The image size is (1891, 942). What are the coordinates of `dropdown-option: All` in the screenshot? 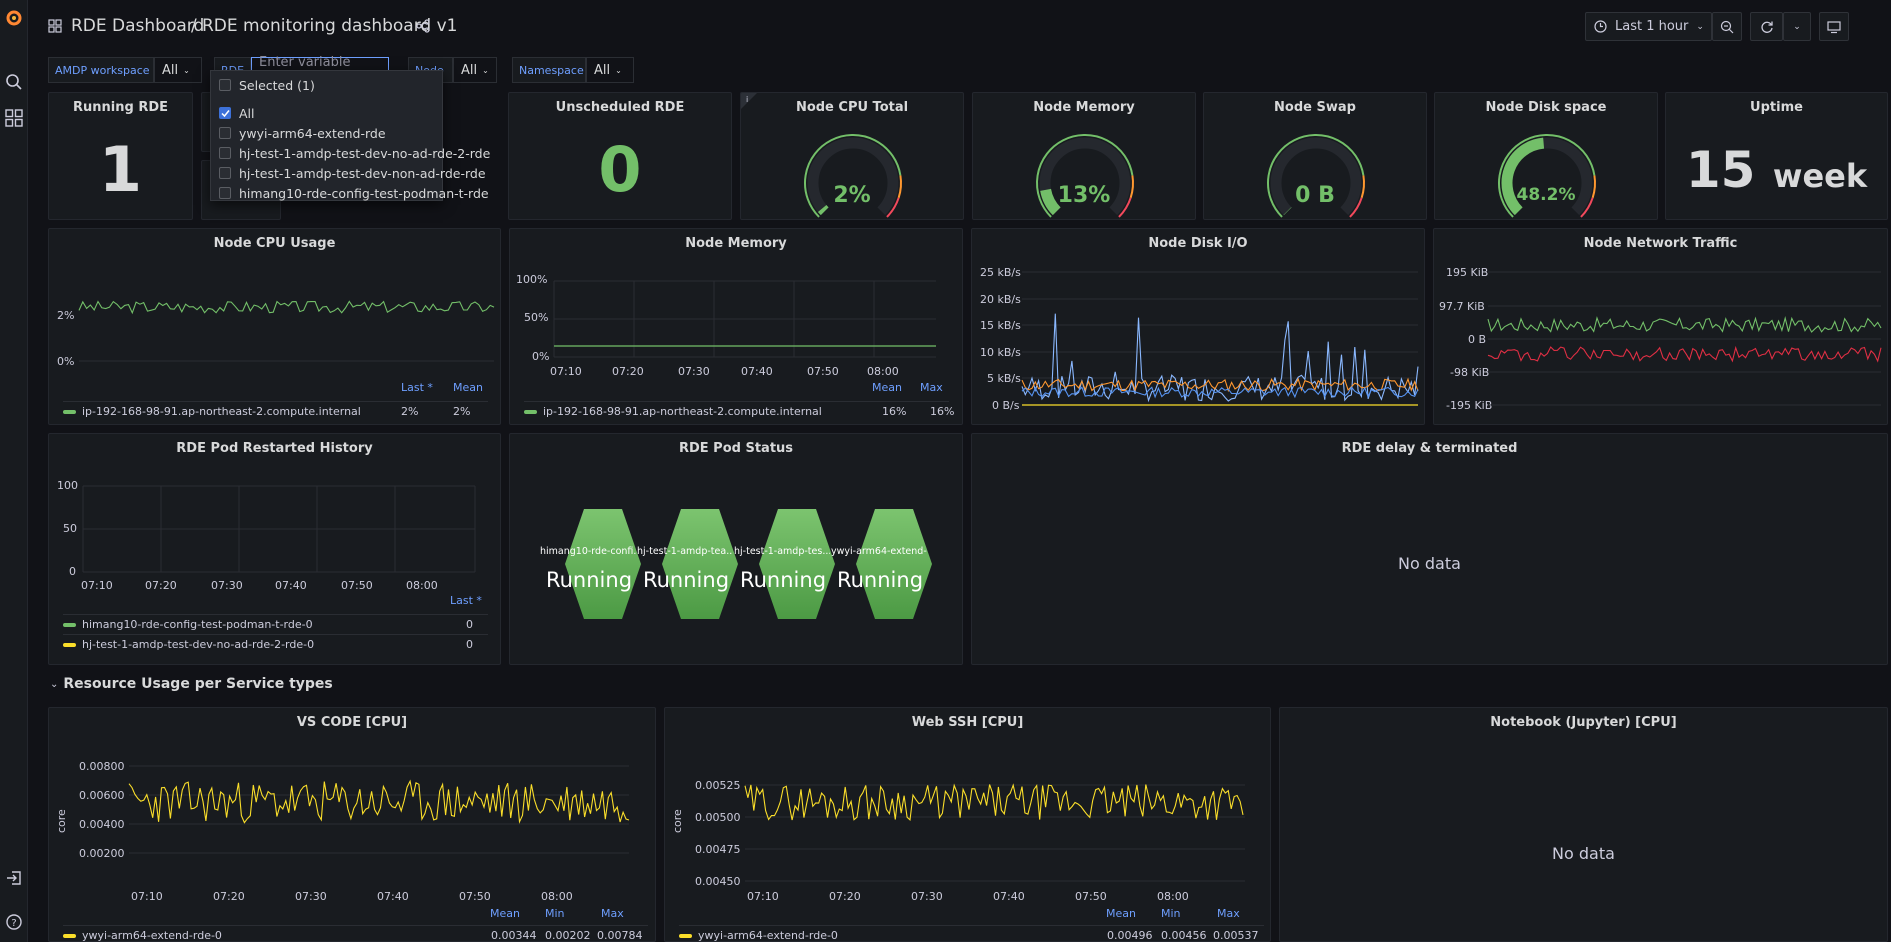 It's located at (237, 113).